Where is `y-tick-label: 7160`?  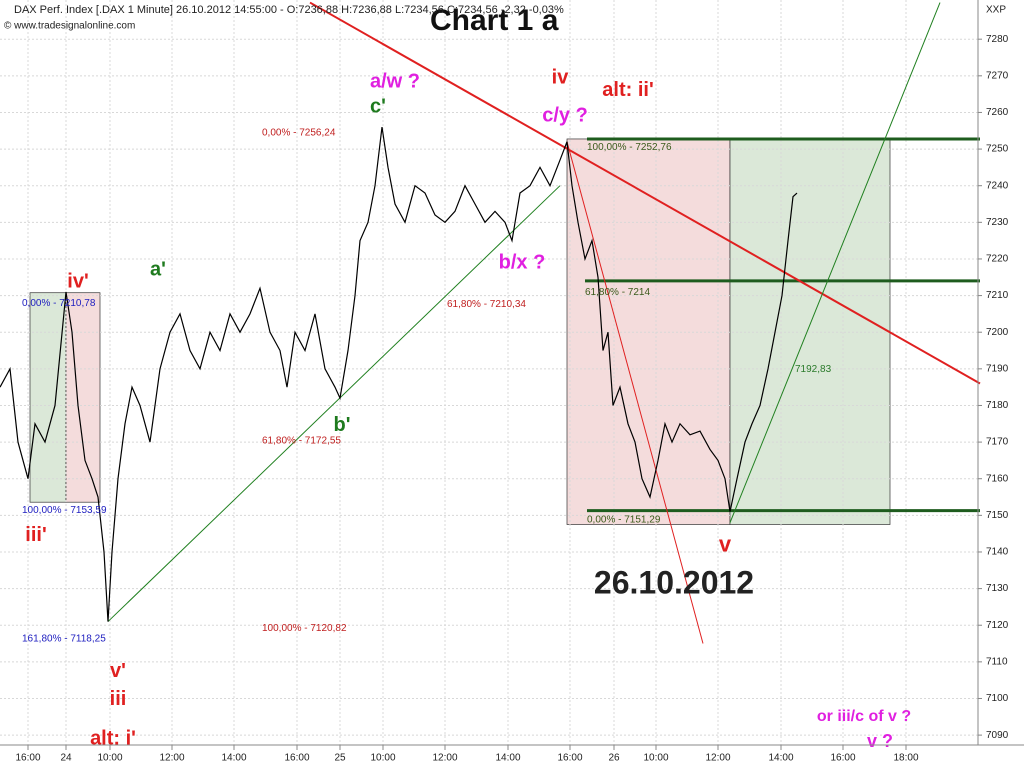 y-tick-label: 7160 is located at coordinates (997, 478).